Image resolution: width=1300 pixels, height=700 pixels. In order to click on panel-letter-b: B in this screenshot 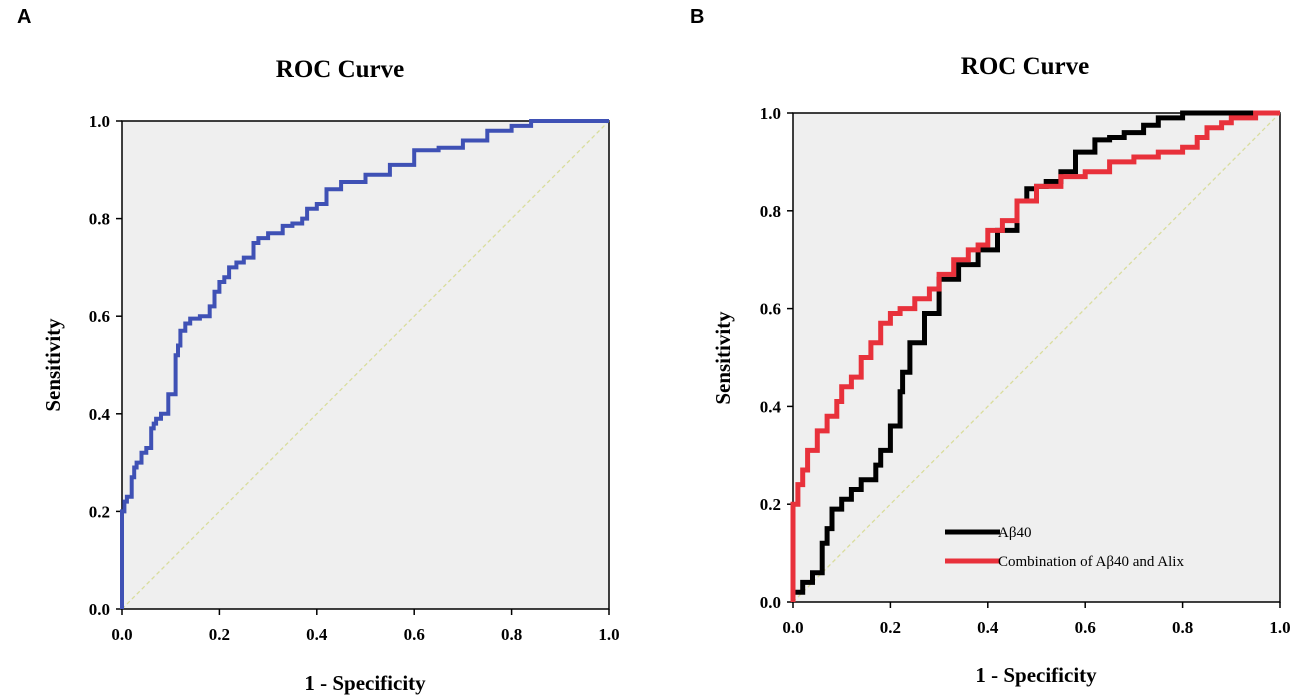, I will do `click(697, 17)`.